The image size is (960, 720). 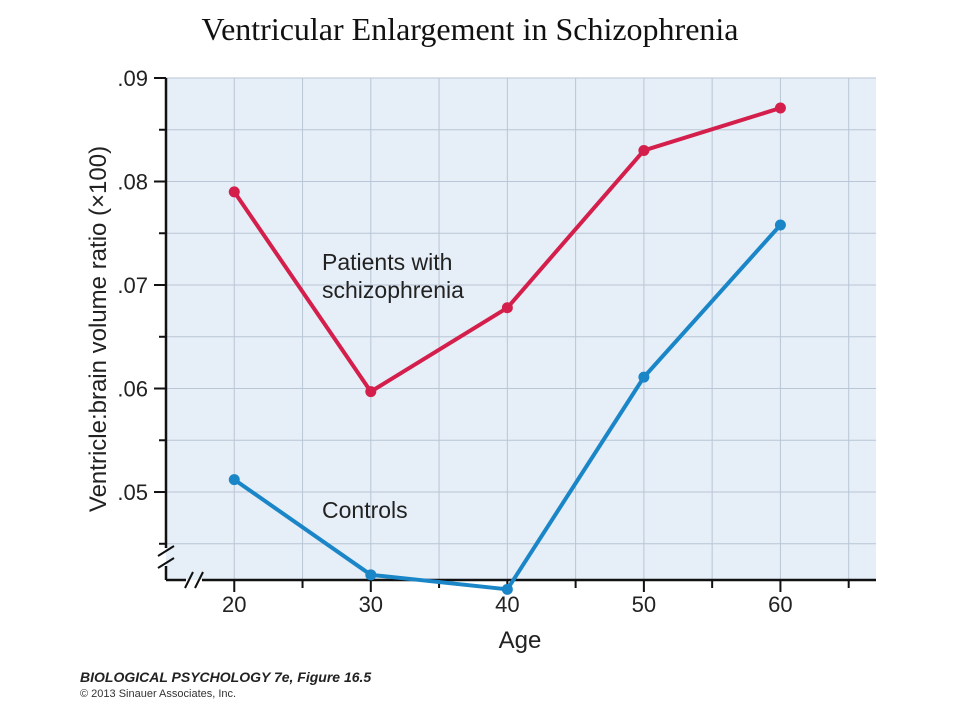 I want to click on x-tick-label: 30, so click(x=371, y=604).